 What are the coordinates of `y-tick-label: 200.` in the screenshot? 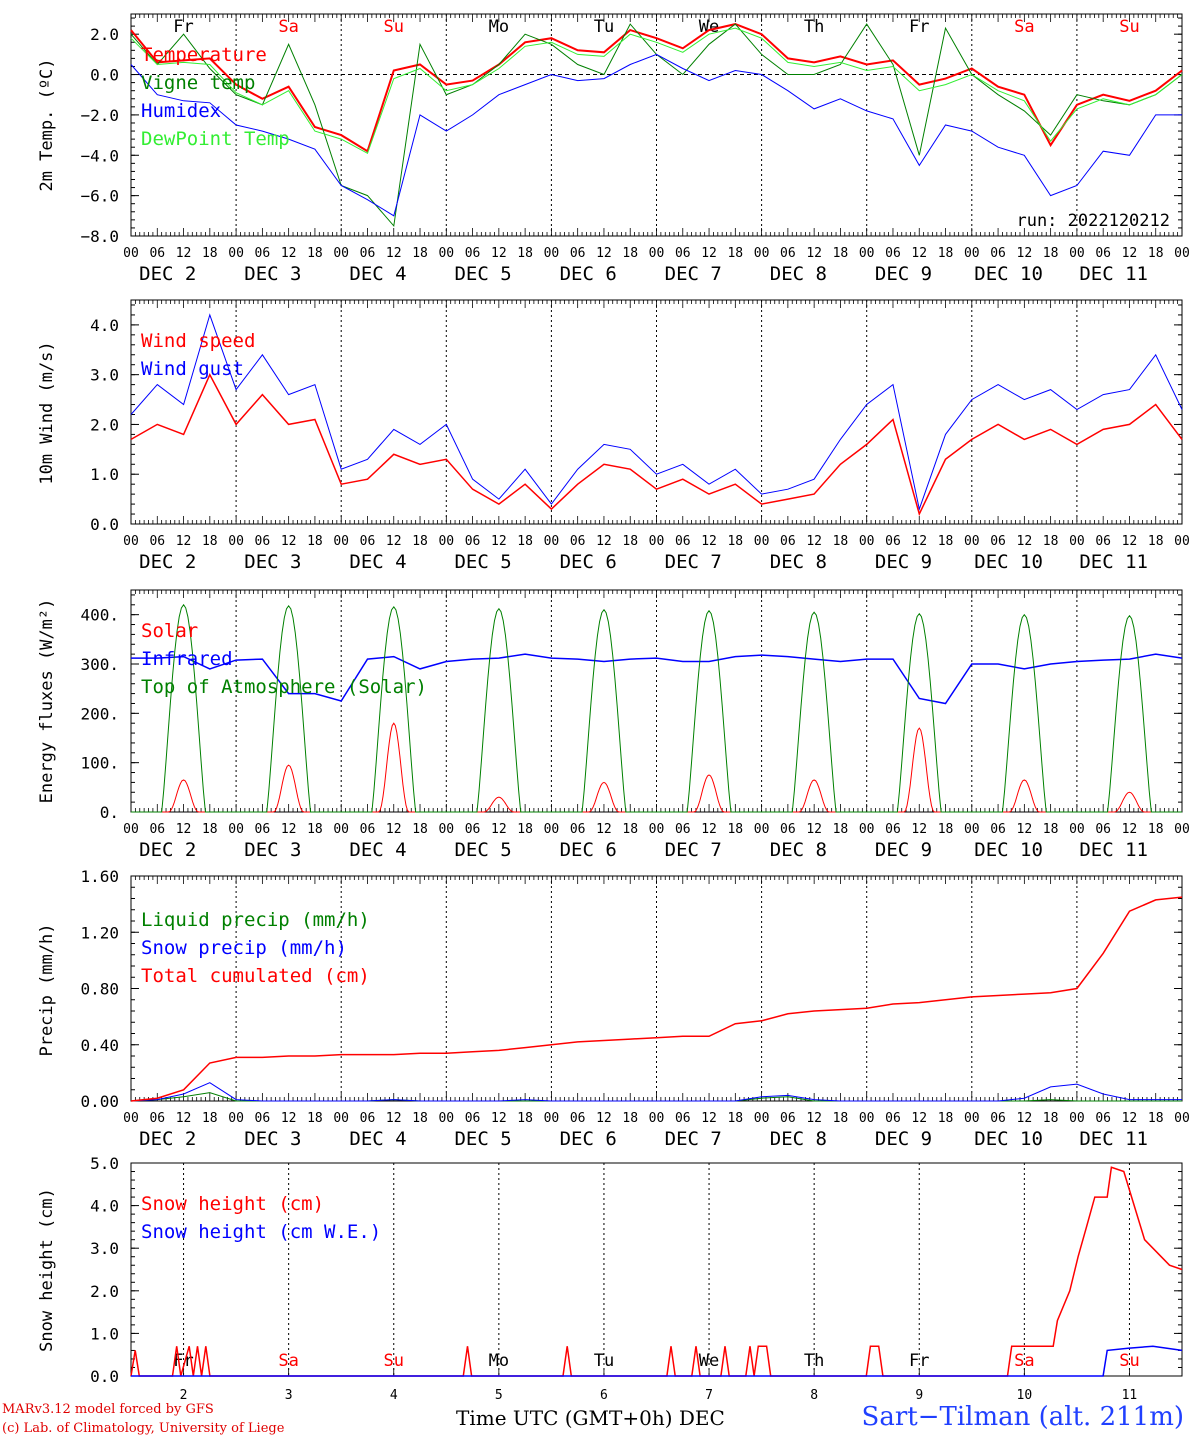 It's located at (99, 713).